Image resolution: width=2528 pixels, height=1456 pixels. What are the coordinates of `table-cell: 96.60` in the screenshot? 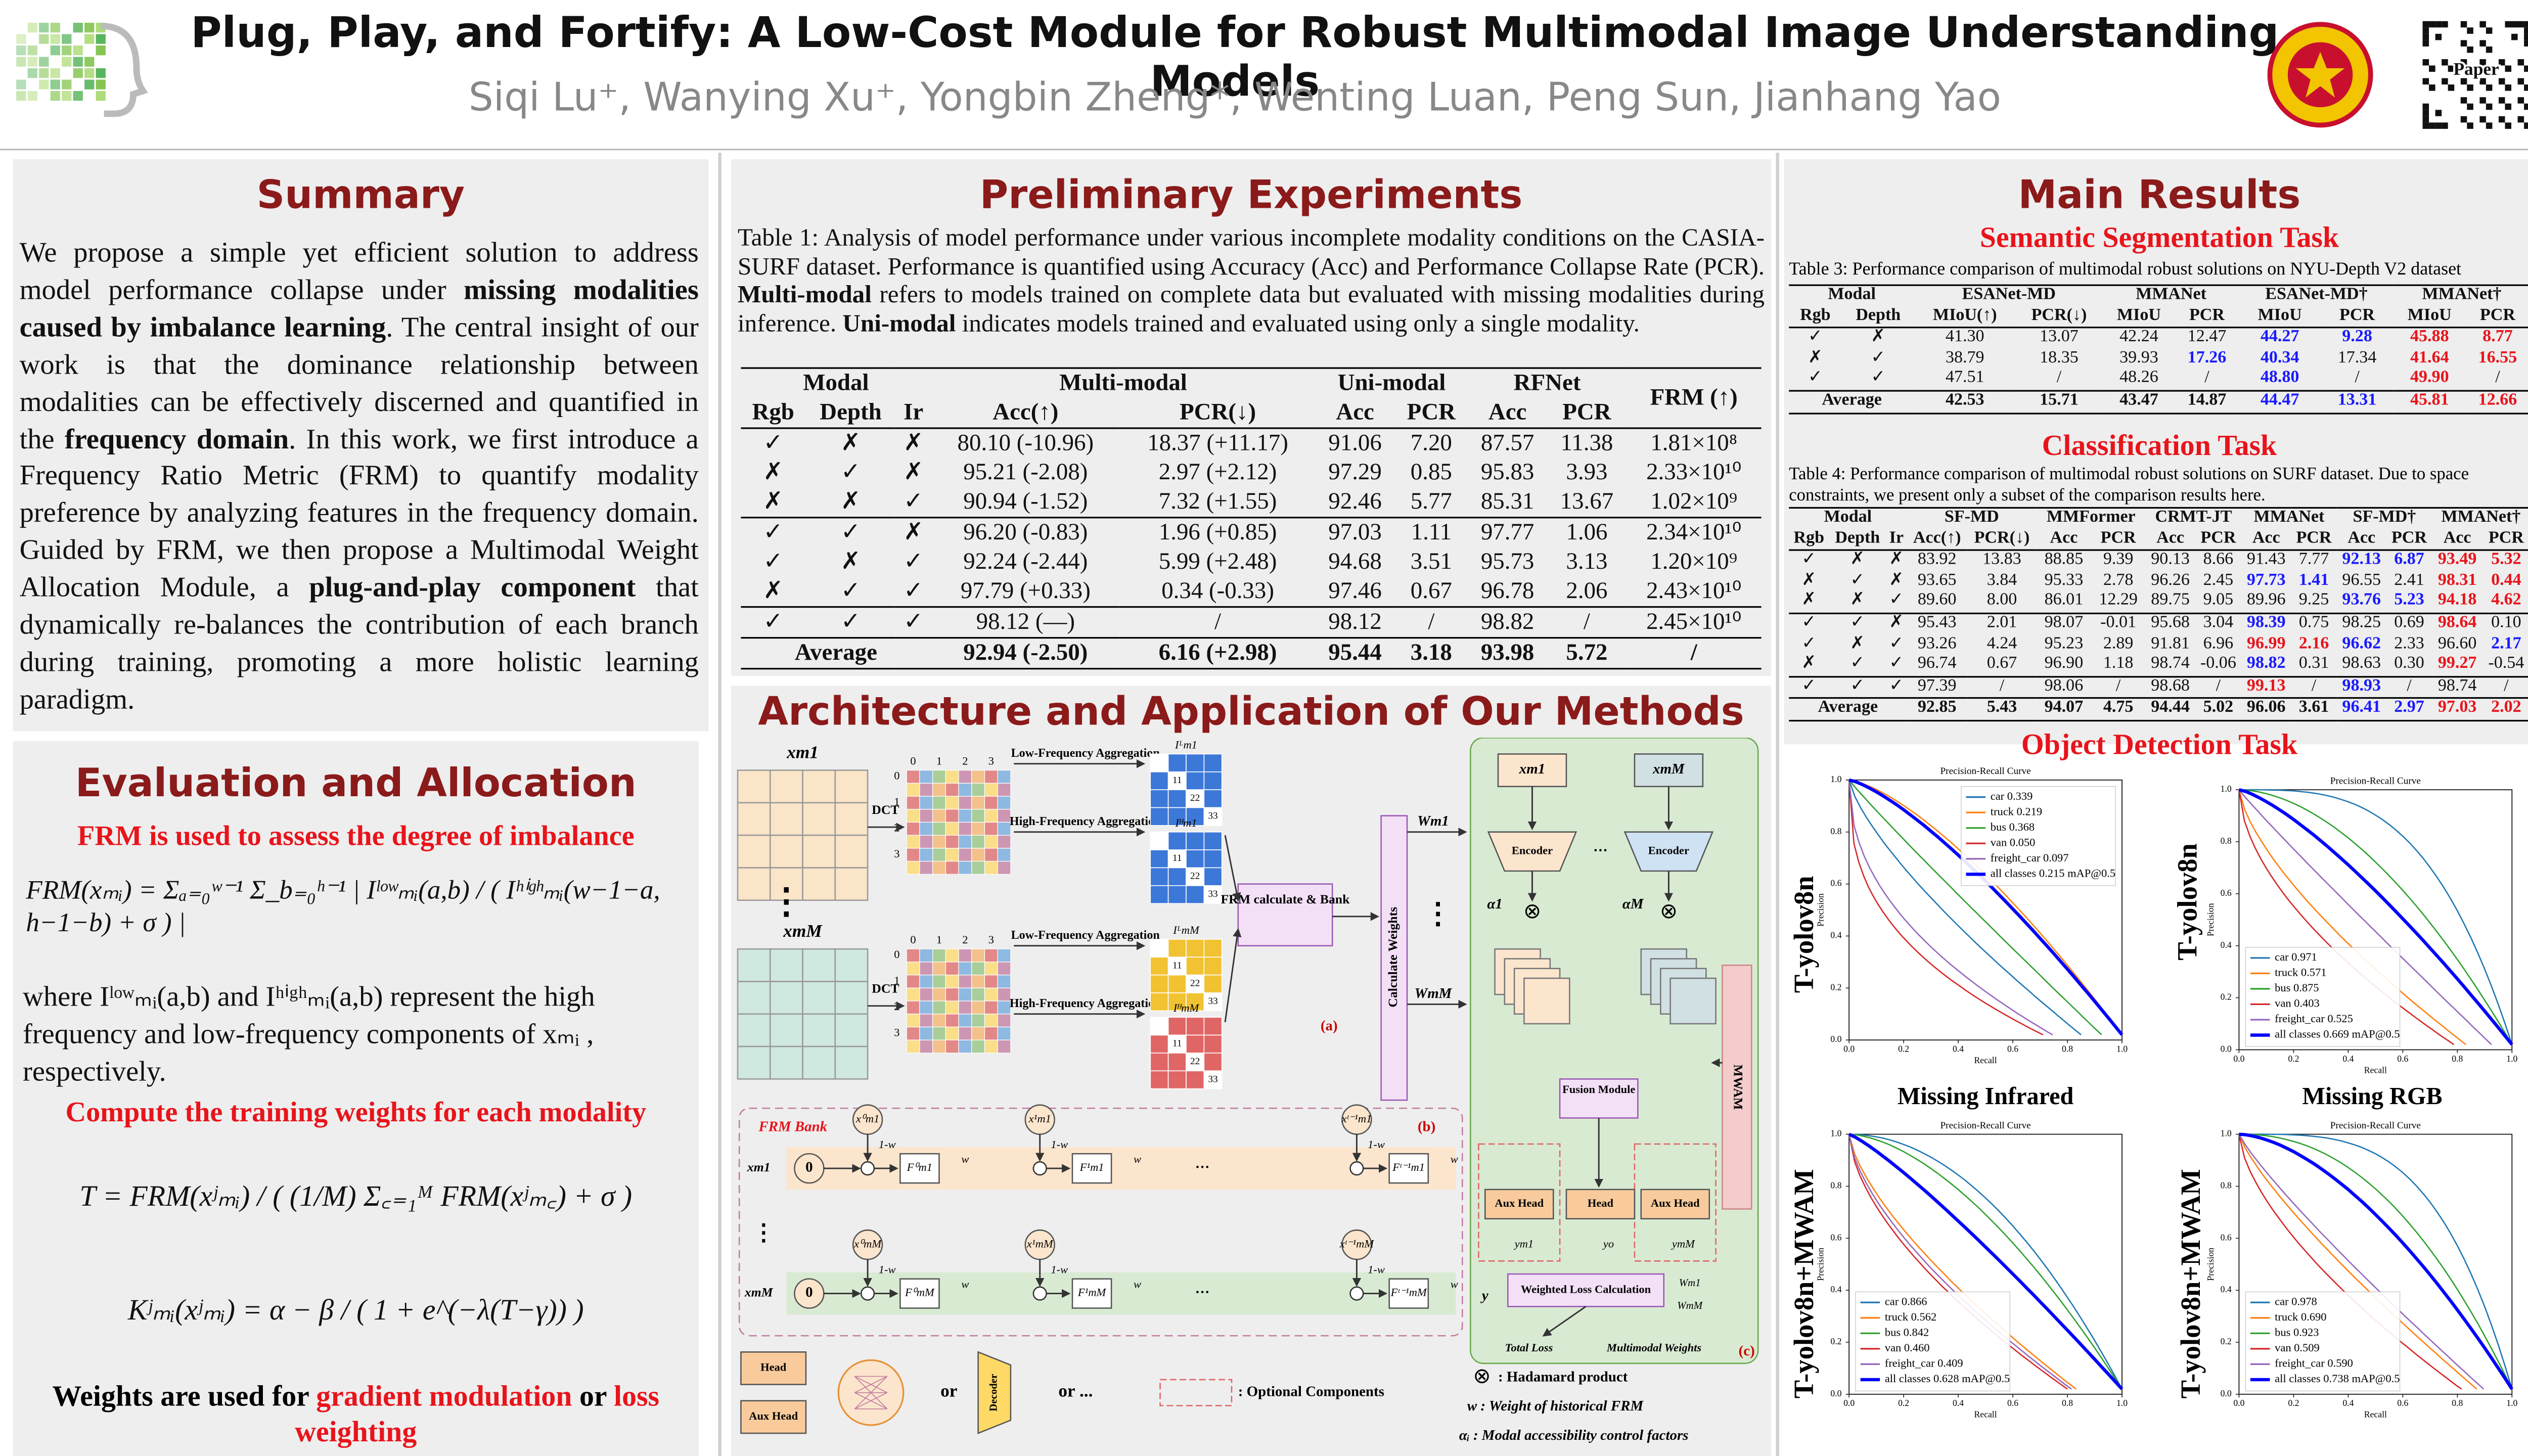 It's located at (2457, 643).